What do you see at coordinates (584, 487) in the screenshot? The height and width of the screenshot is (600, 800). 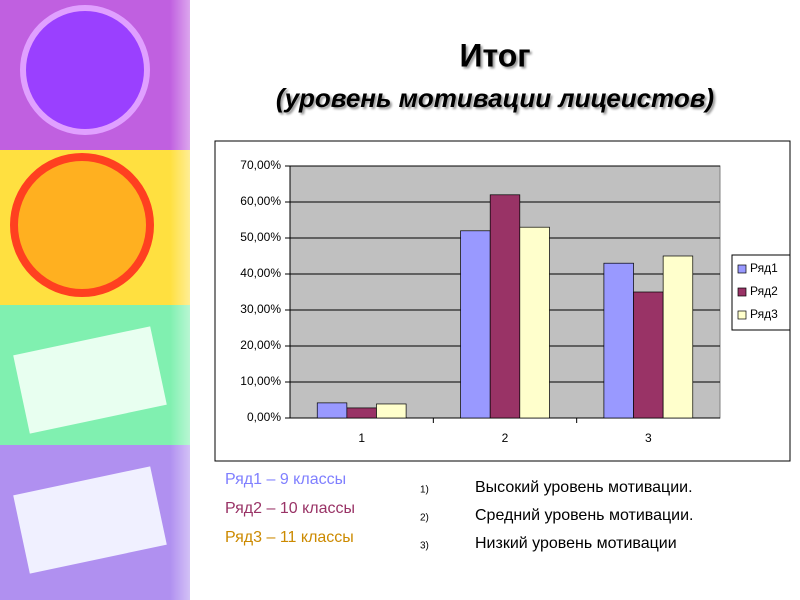 I see `item-text: Высокий уровень мотивации.` at bounding box center [584, 487].